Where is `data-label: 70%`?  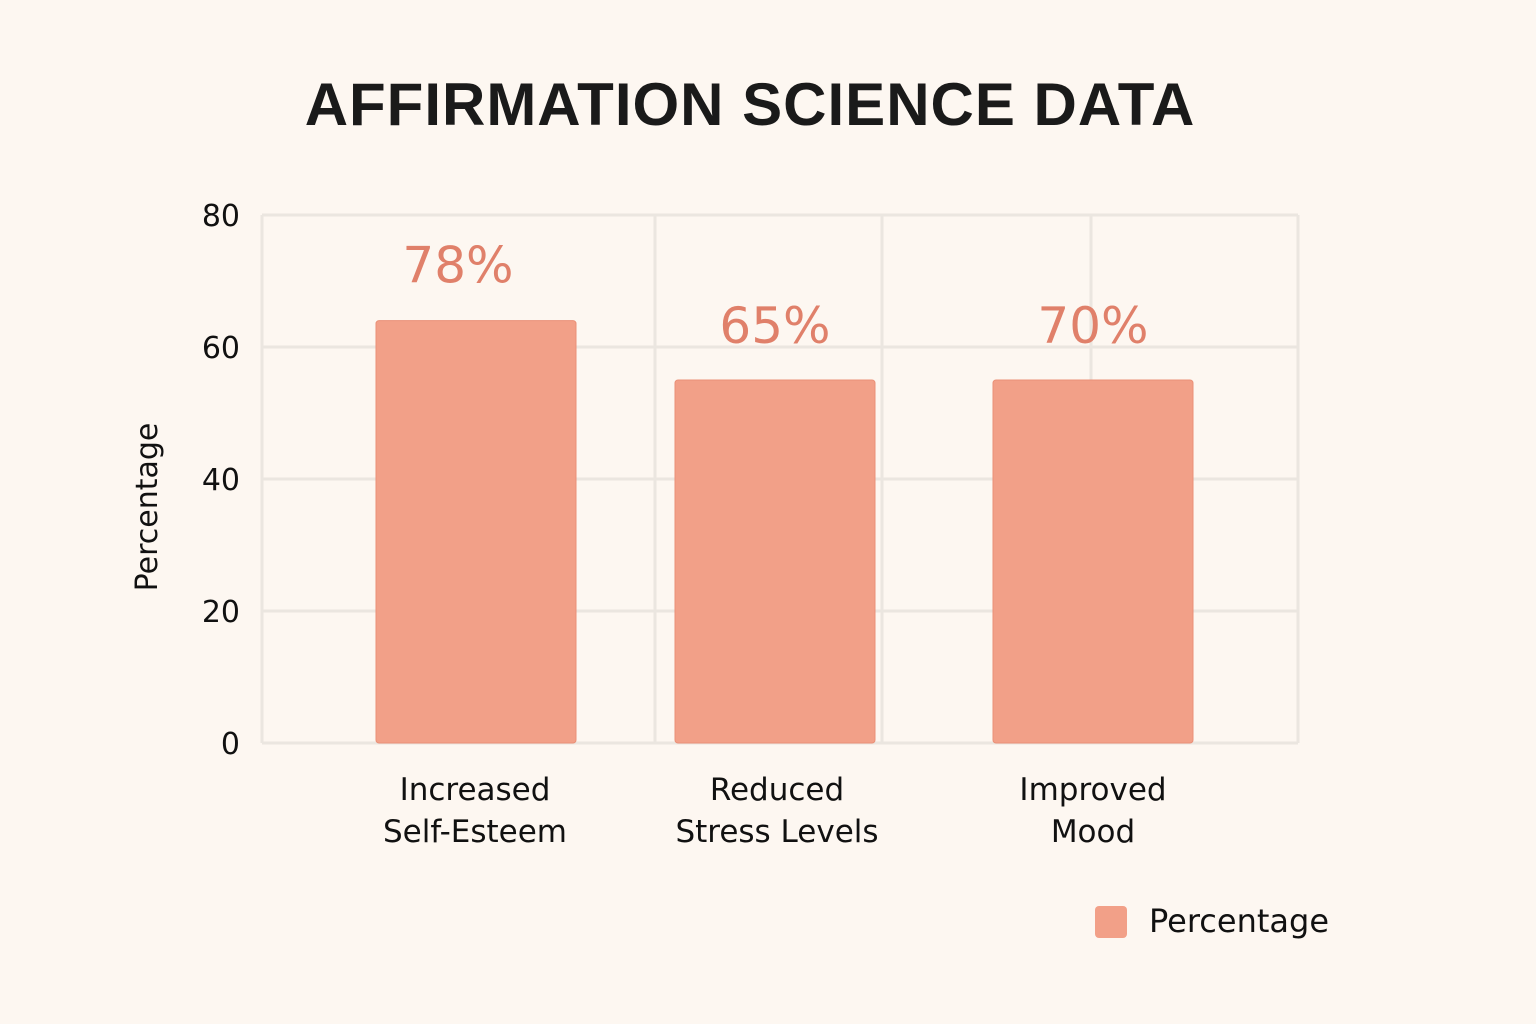 data-label: 70% is located at coordinates (1092, 326).